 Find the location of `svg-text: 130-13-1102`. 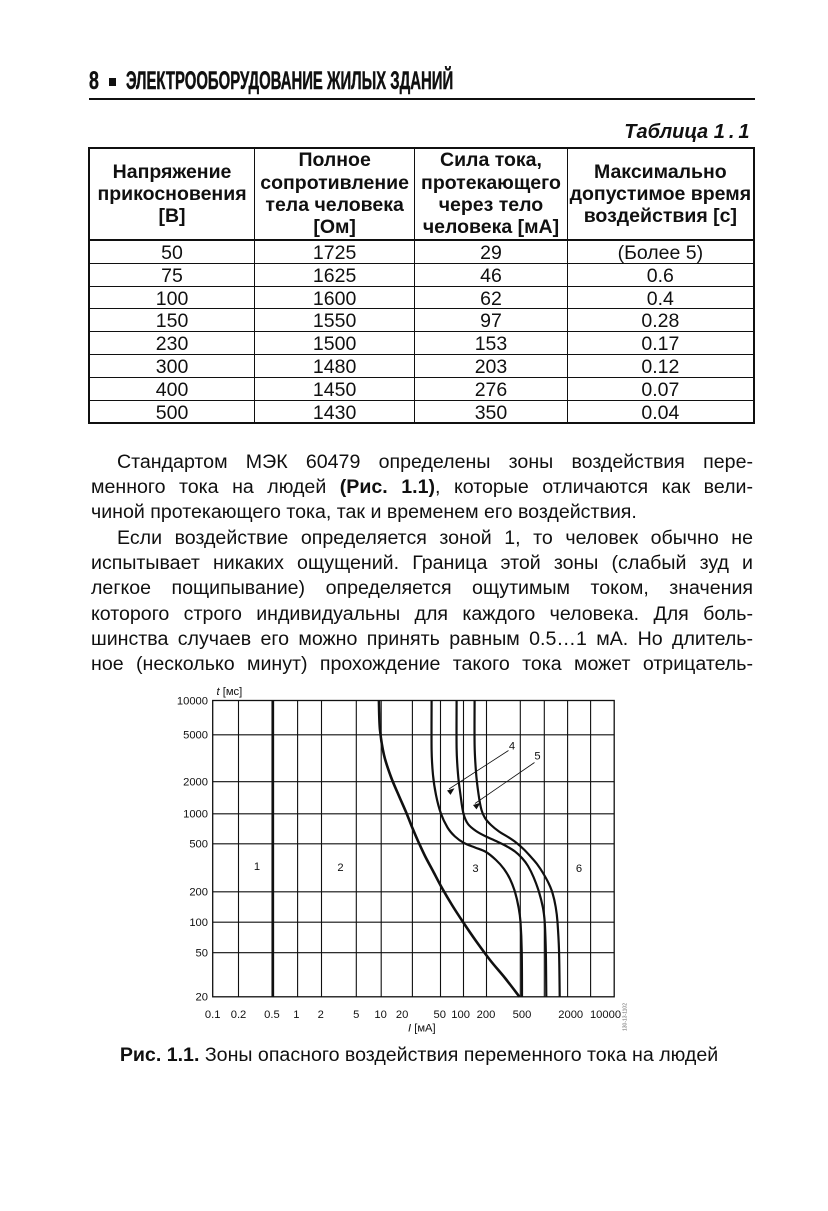

svg-text: 130-13-1102 is located at coordinates (626, 1017).